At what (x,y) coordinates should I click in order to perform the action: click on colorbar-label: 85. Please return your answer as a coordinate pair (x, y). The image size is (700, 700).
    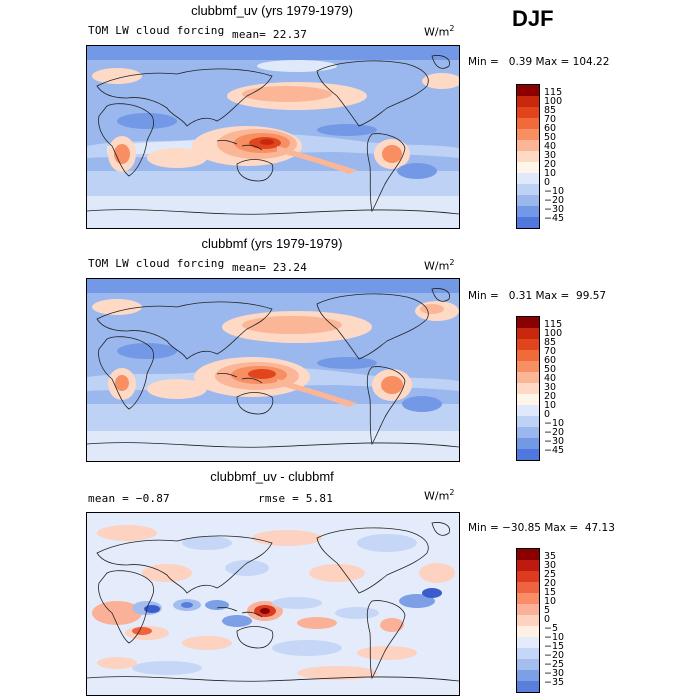
    Looking at the image, I should click on (550, 342).